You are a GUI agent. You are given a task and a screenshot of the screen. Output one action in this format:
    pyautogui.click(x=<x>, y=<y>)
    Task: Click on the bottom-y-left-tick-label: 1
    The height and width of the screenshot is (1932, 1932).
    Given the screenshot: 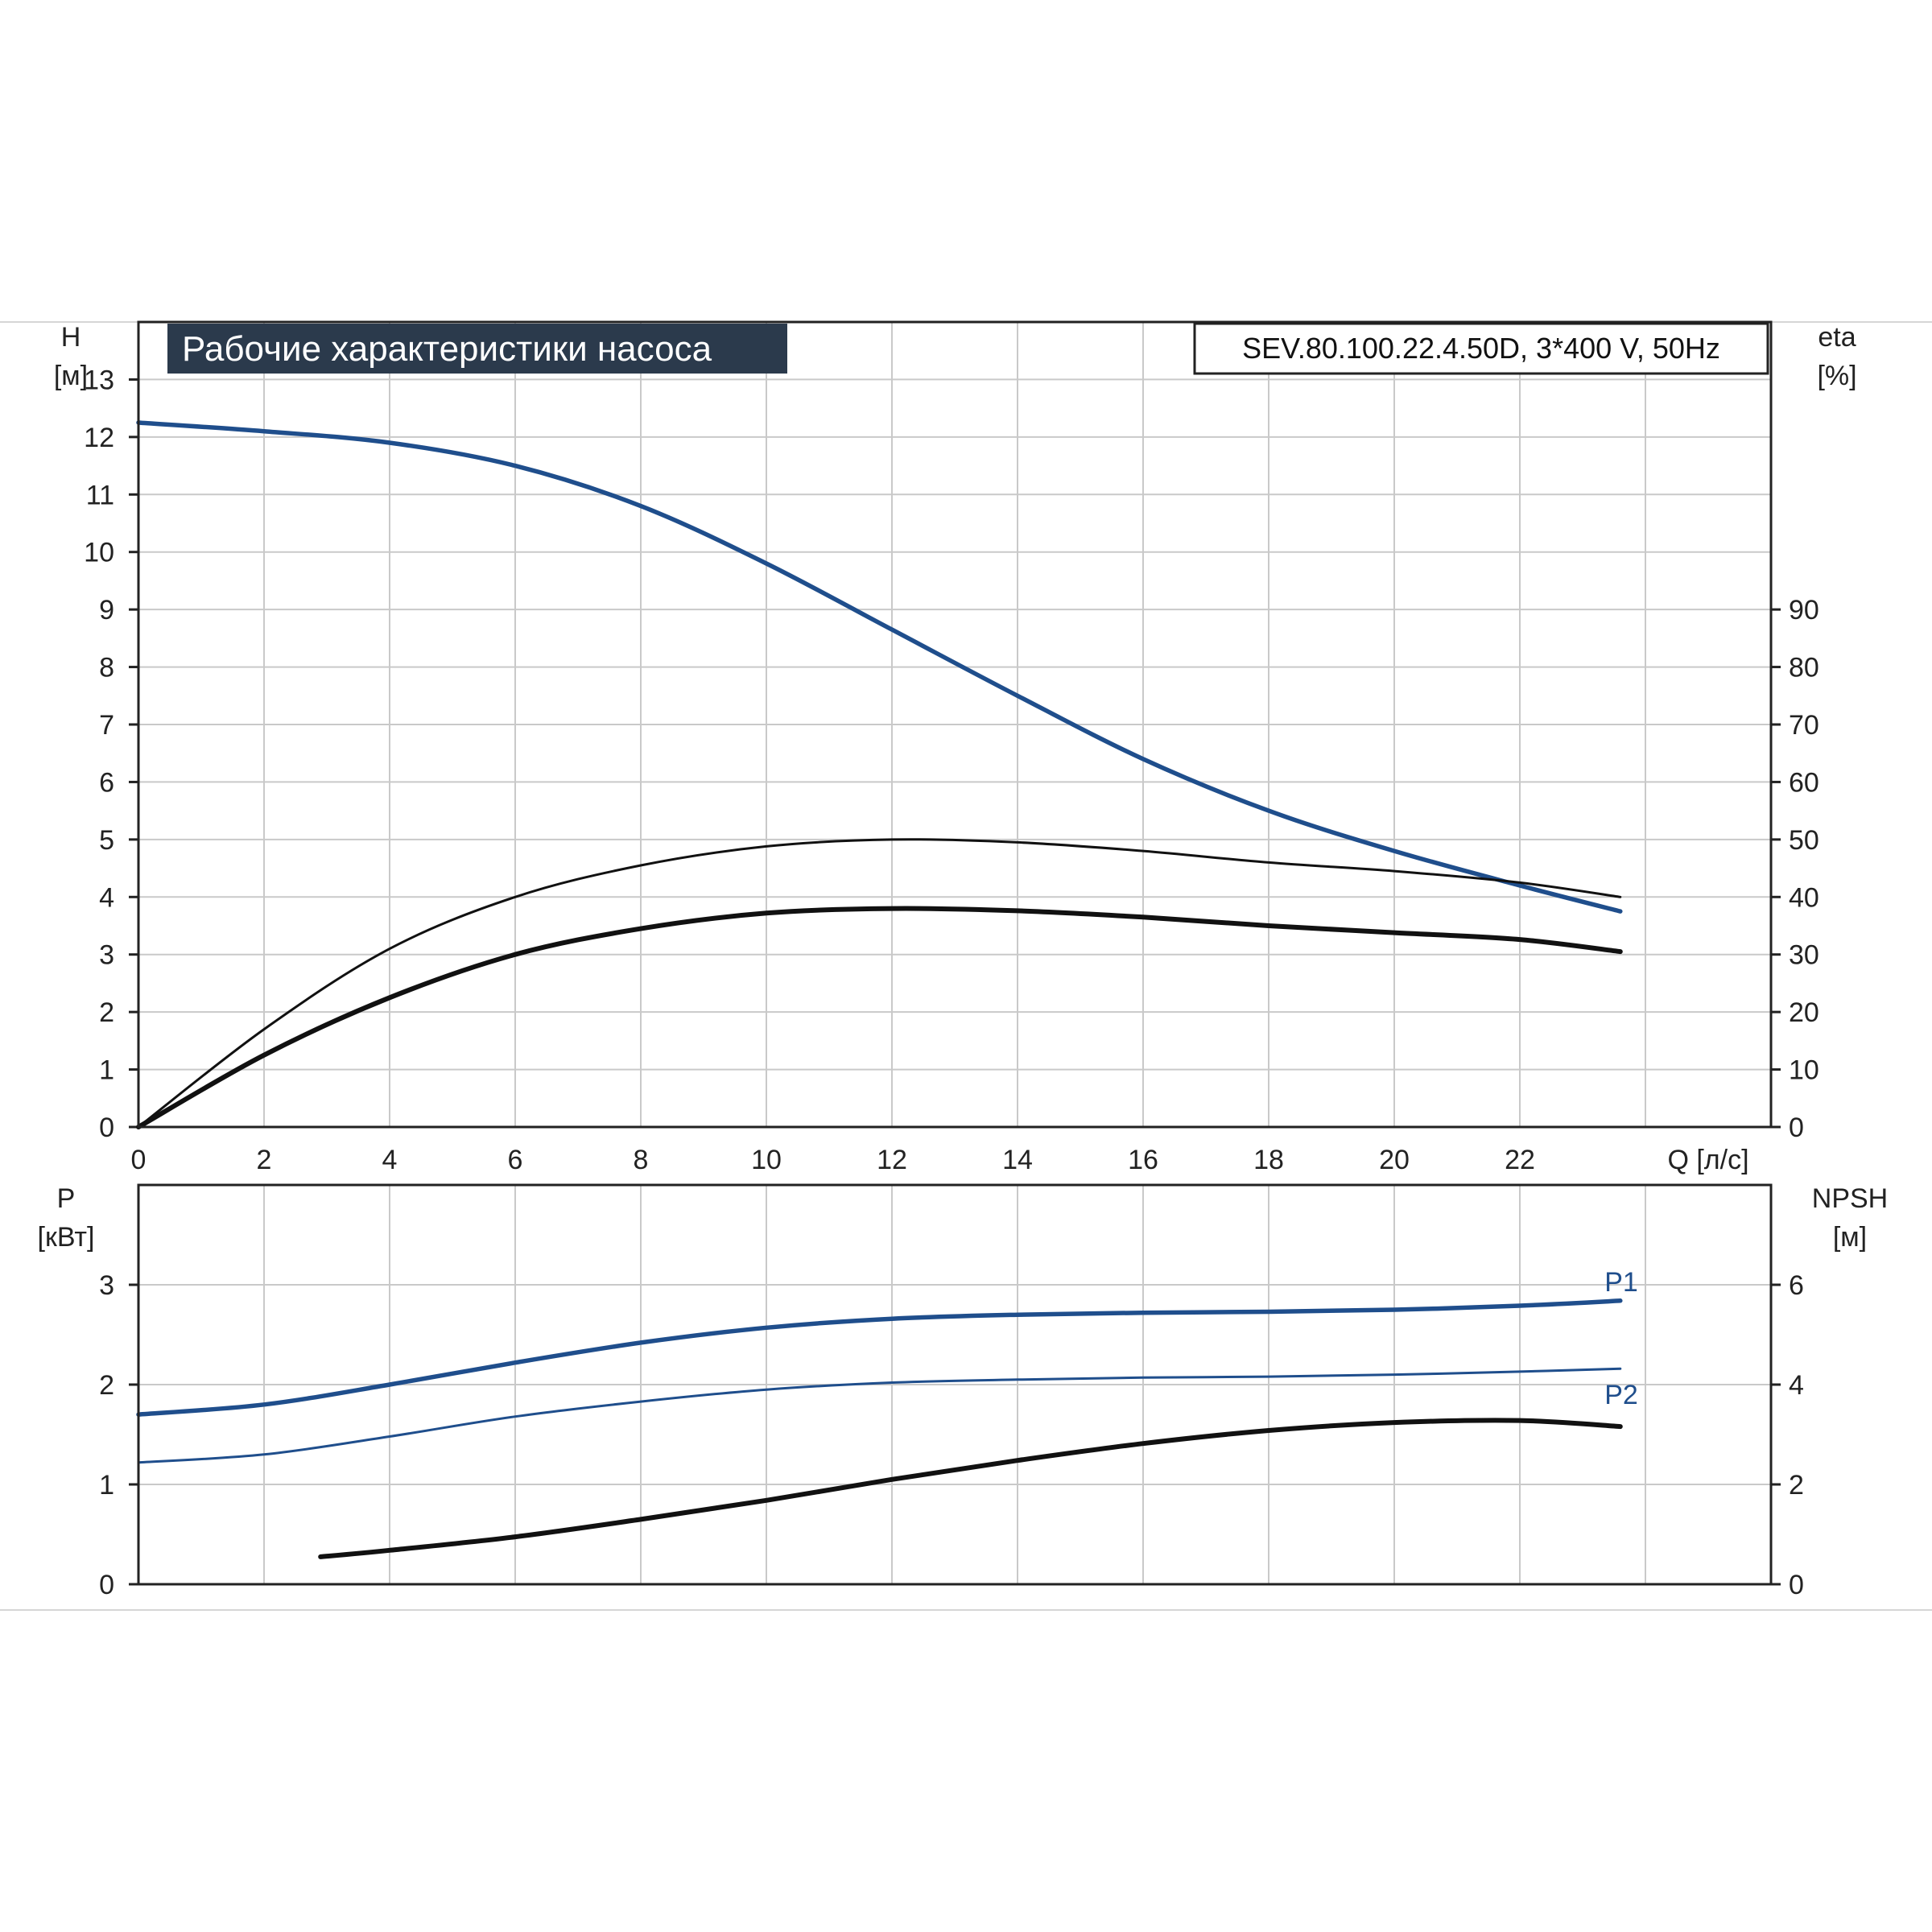 What is the action you would take?
    pyautogui.click(x=106, y=1485)
    